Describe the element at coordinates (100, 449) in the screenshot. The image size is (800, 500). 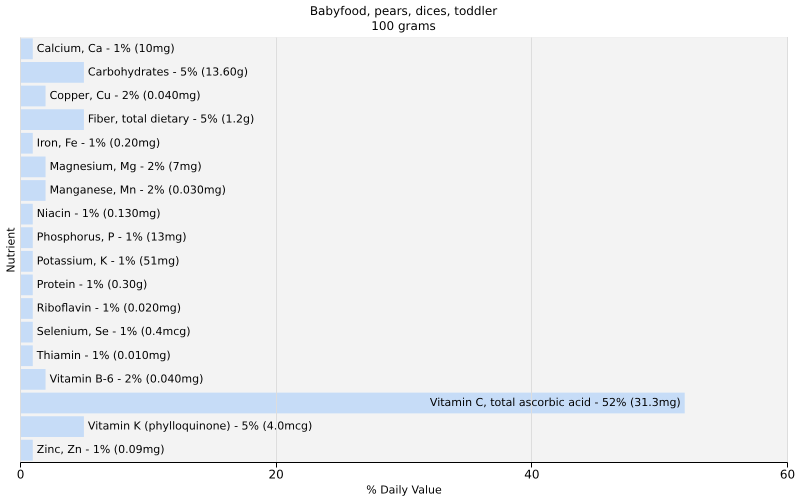
I see `y-tick-label: Zinc, Zn - 1% (0.09mg)` at that location.